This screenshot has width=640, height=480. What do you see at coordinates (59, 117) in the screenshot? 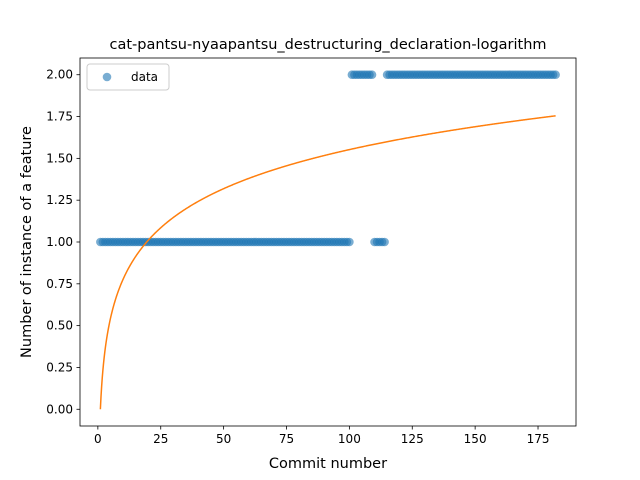
I see `y-tick-label: 1.75` at bounding box center [59, 117].